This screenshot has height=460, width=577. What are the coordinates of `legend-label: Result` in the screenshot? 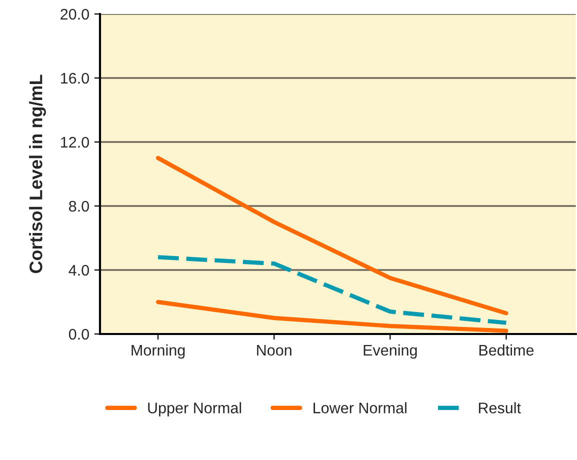 It's located at (499, 408).